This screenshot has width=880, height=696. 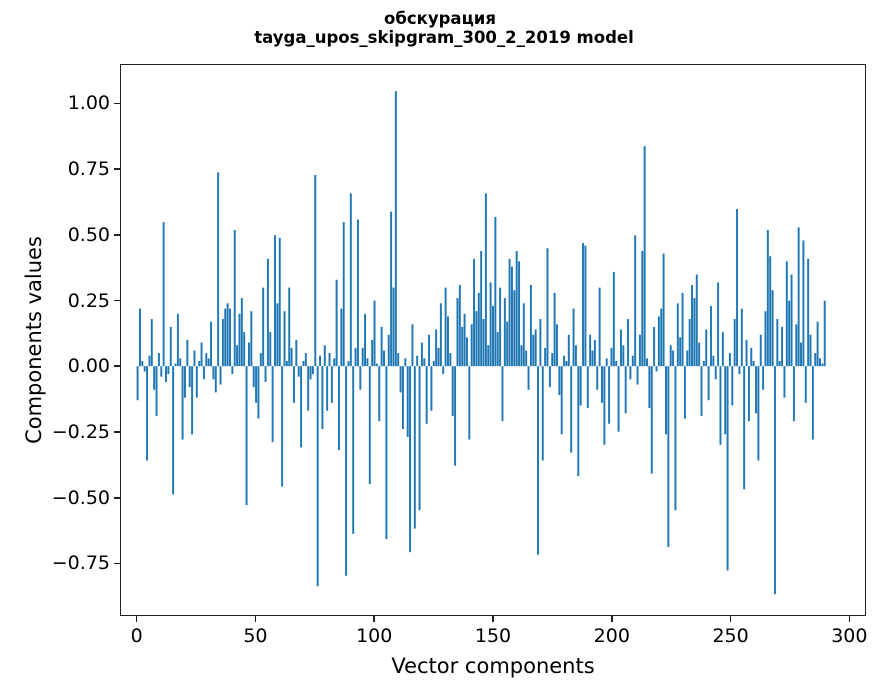 What do you see at coordinates (374, 636) in the screenshot?
I see `x-tick-label: 100` at bounding box center [374, 636].